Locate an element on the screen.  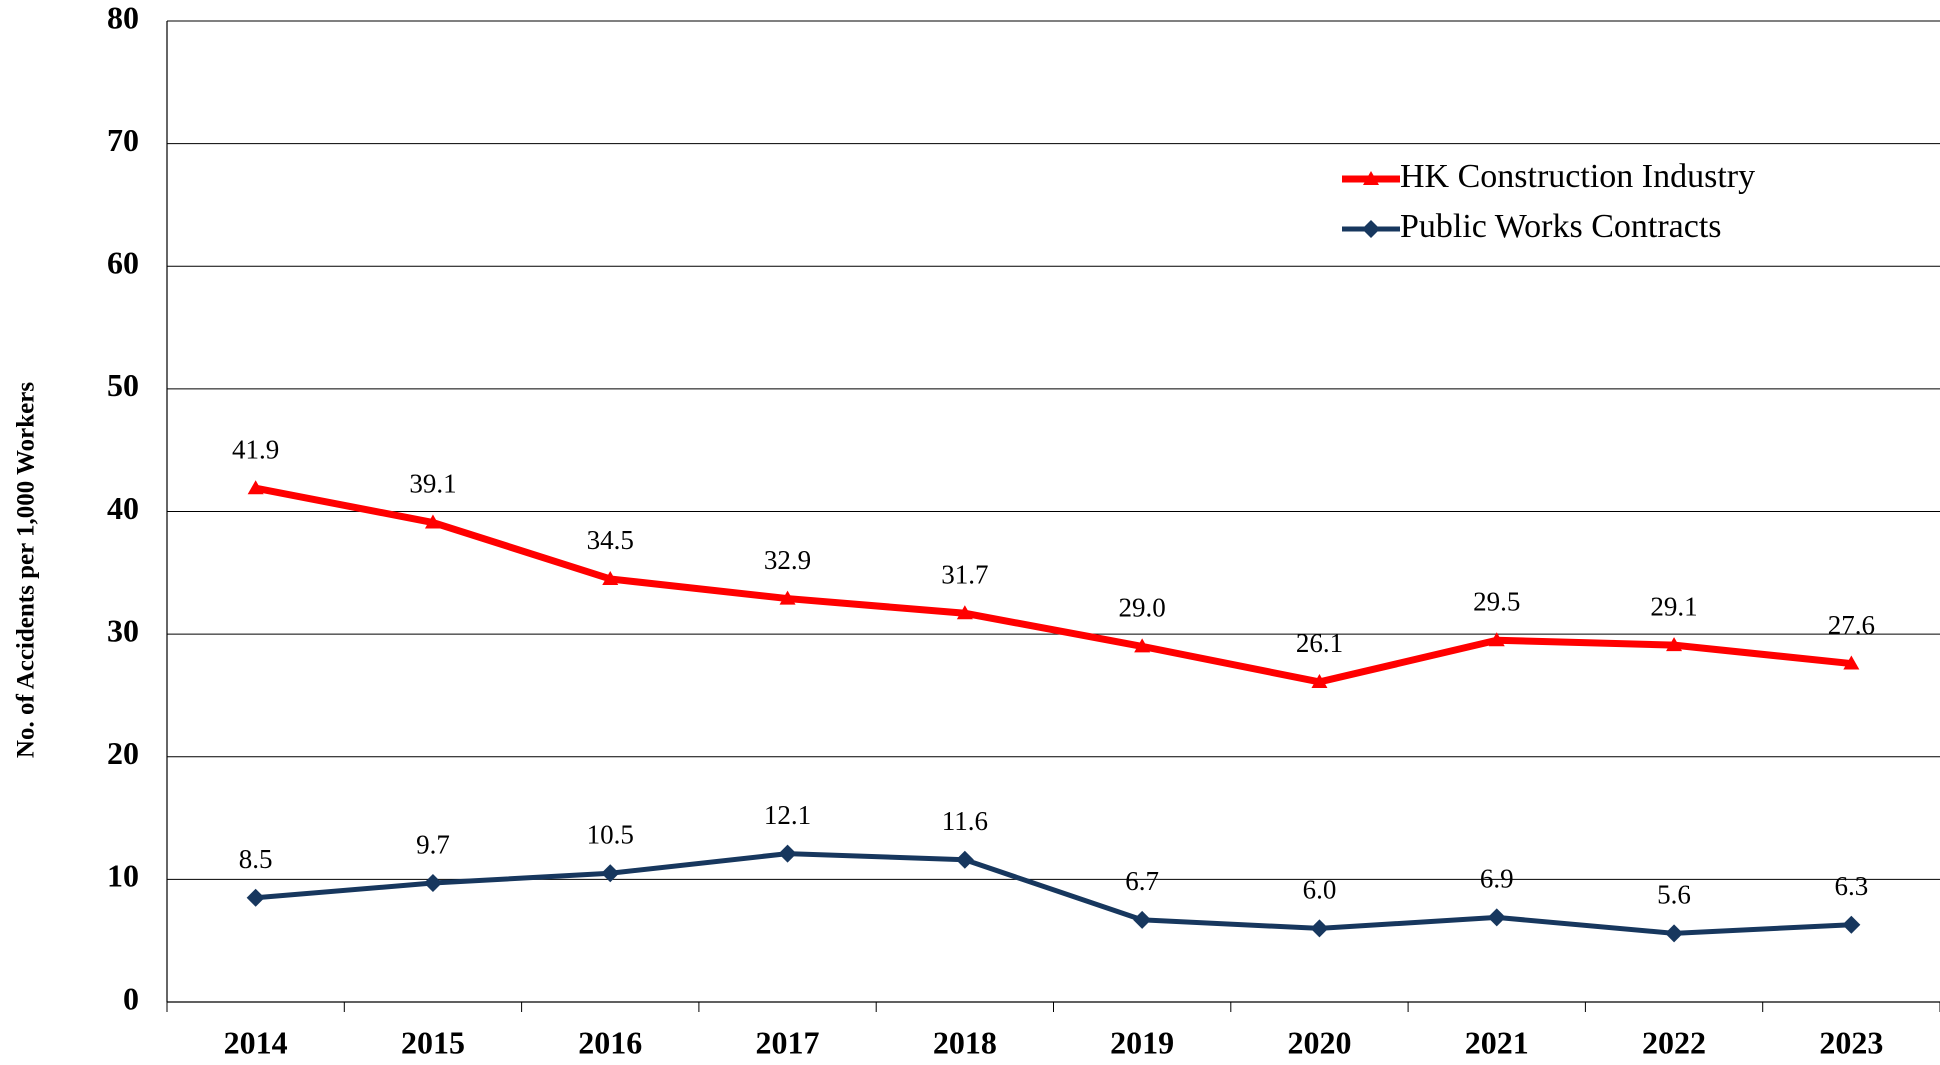
data-label: 41.9 is located at coordinates (255, 449).